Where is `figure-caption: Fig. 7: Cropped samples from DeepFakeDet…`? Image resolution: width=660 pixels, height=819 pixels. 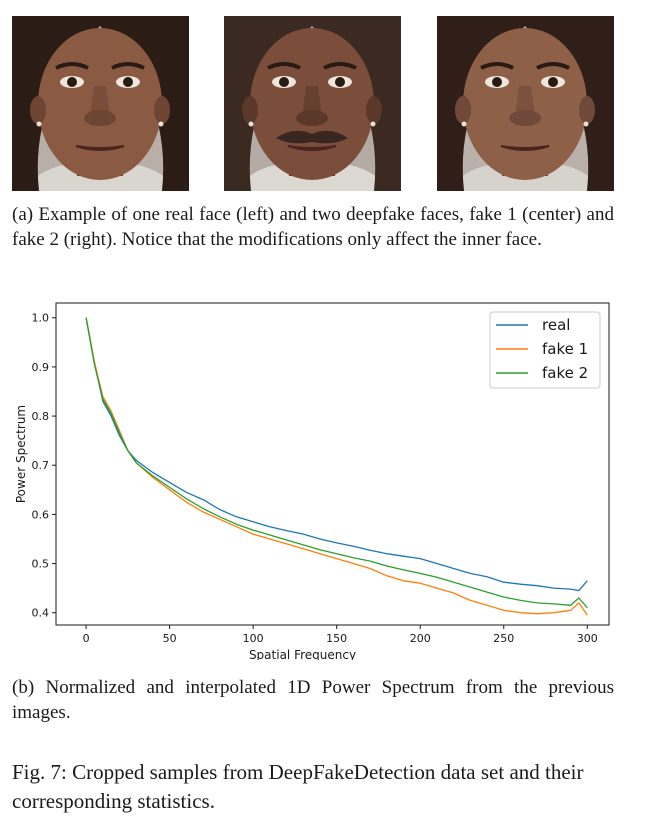 figure-caption: Fig. 7: Cropped samples from DeepFakeDet… is located at coordinates (298, 786).